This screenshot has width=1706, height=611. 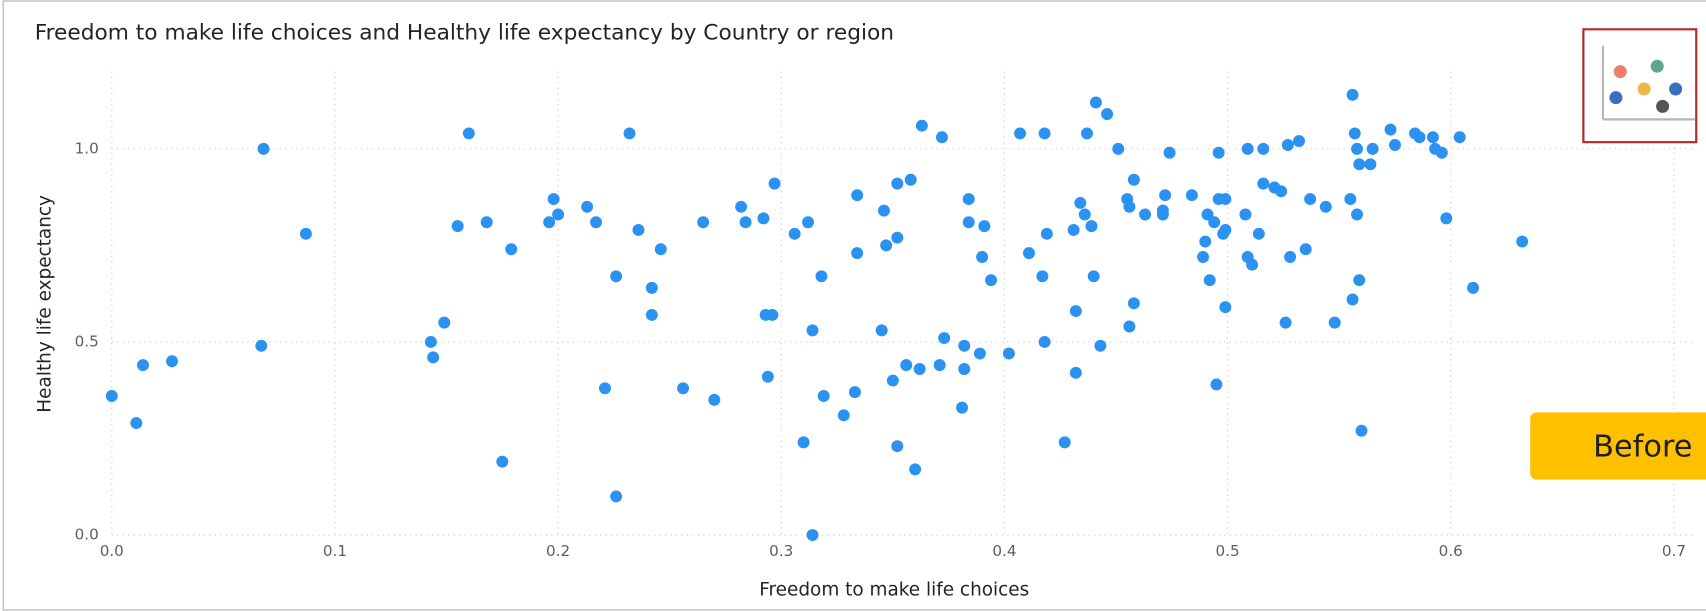 What do you see at coordinates (1618, 446) in the screenshot?
I see `annotation-box` at bounding box center [1618, 446].